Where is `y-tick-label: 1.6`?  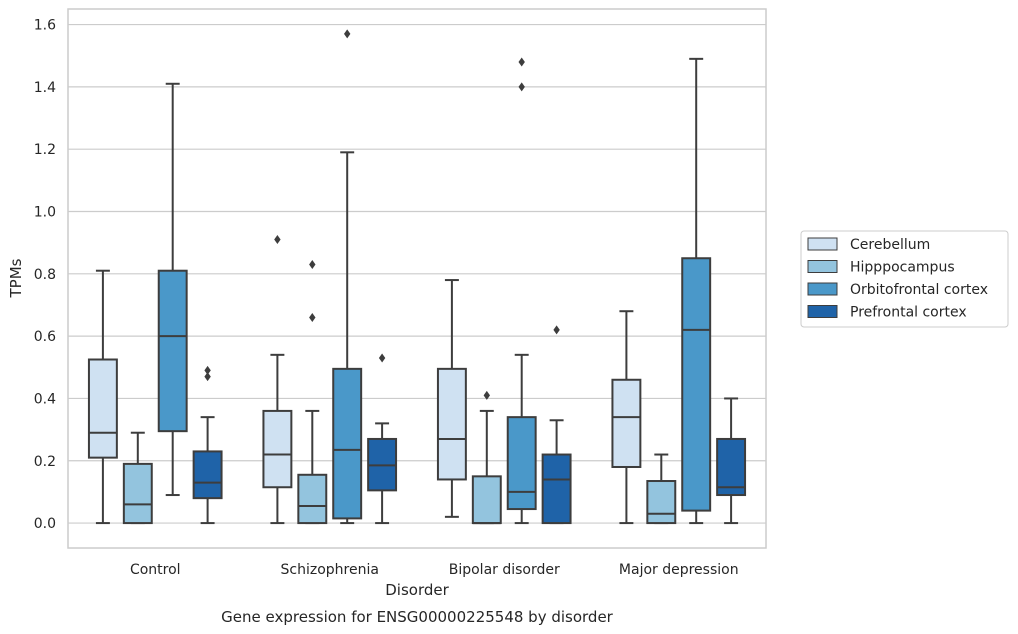
y-tick-label: 1.6 is located at coordinates (45, 26).